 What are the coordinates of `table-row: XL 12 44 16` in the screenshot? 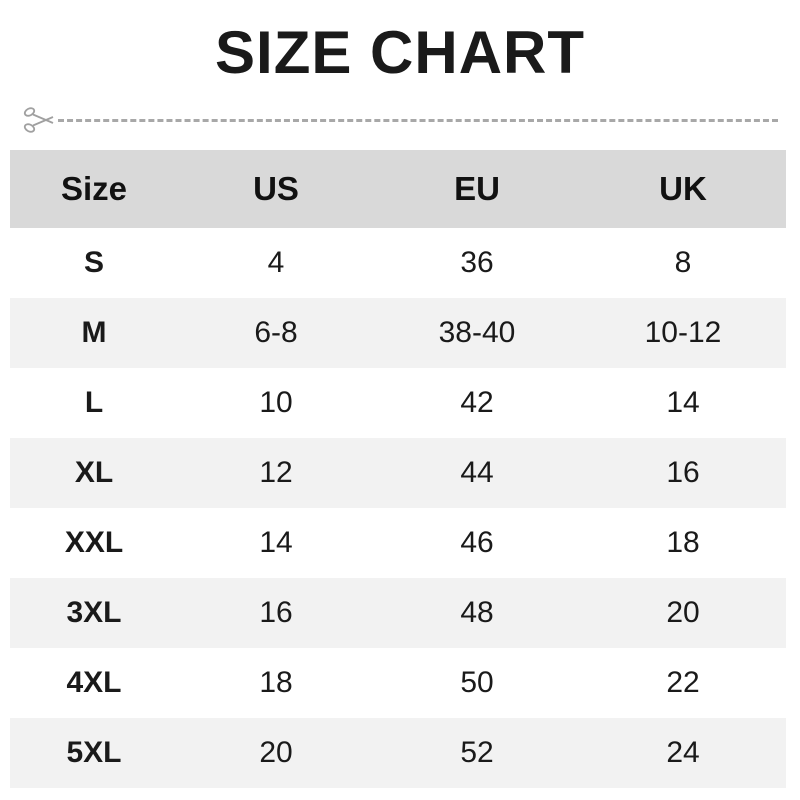 It's located at (398, 473).